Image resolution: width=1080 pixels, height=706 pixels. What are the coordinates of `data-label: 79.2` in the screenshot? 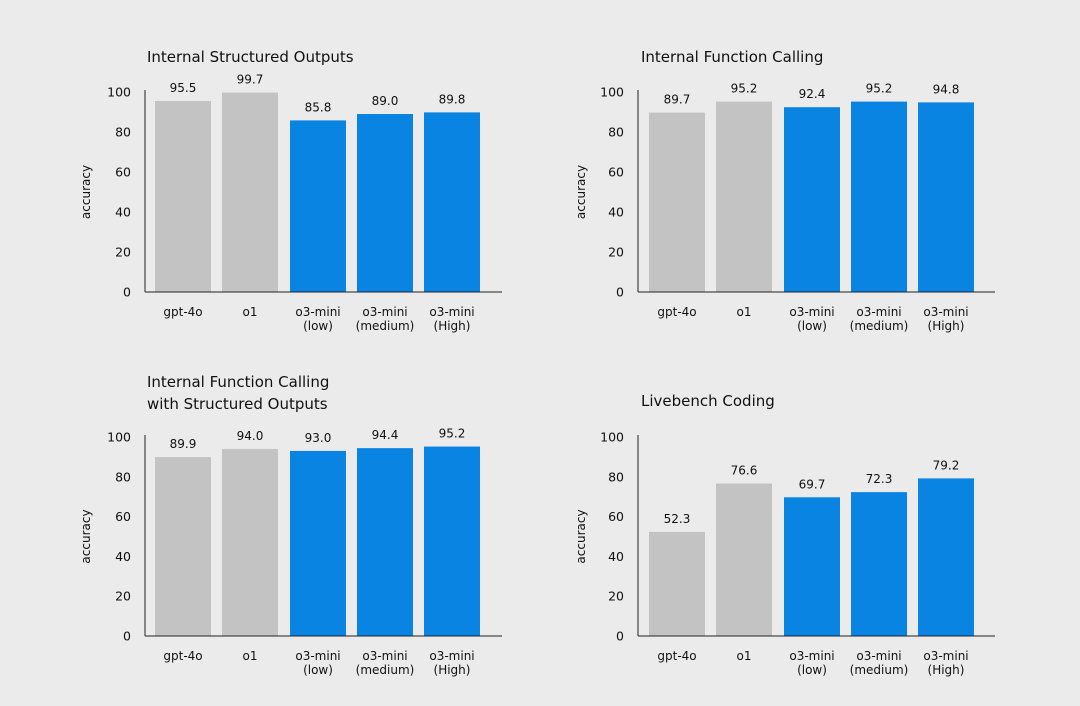 It's located at (946, 465).